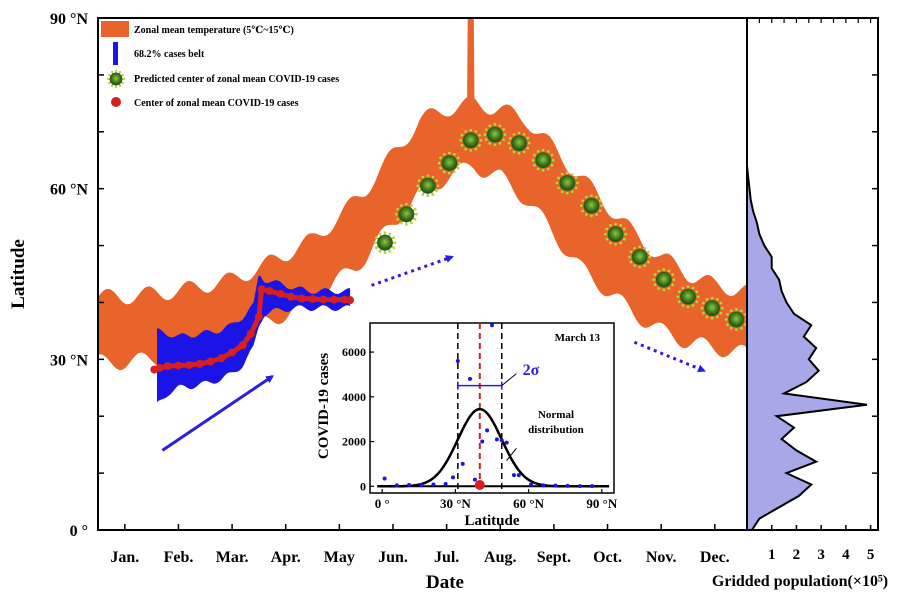 This screenshot has width=914, height=594. What do you see at coordinates (354, 442) in the screenshot?
I see `inset-y-tick-label: 2000` at bounding box center [354, 442].